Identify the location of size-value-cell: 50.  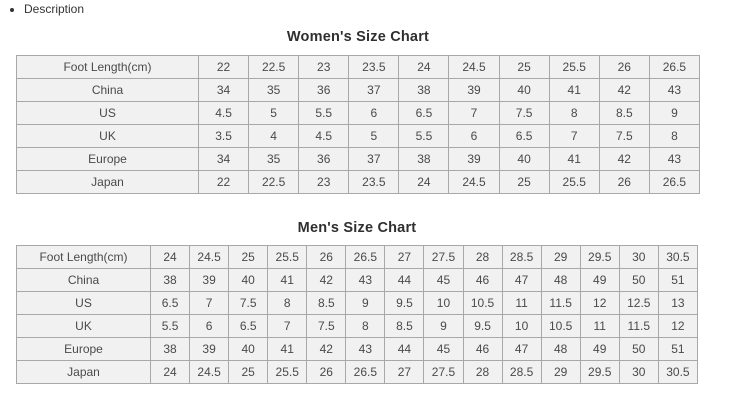
(638, 280).